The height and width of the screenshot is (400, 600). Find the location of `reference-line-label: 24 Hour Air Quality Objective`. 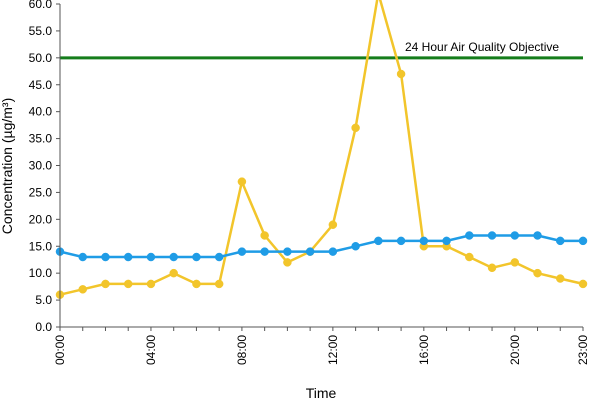

reference-line-label: 24 Hour Air Quality Objective is located at coordinates (482, 47).